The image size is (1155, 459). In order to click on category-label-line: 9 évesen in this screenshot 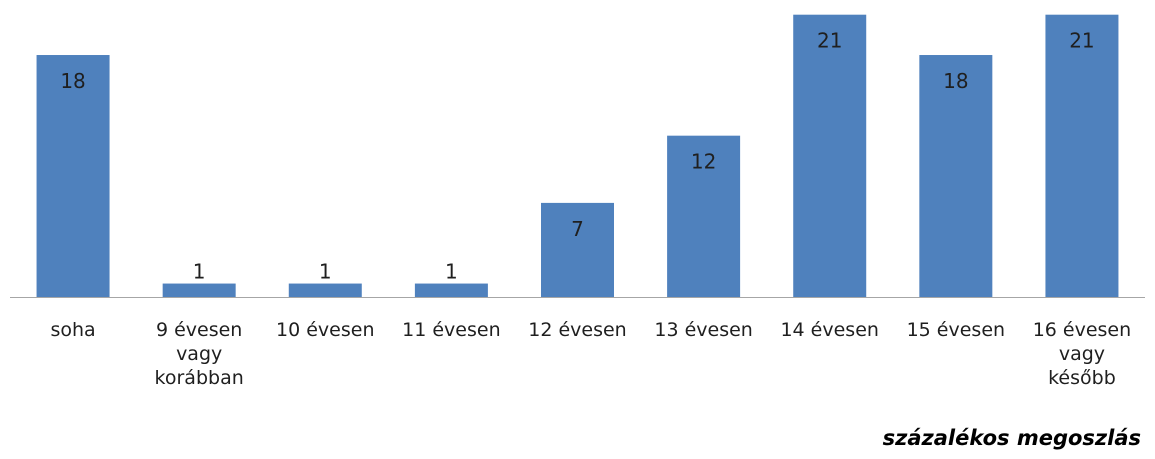, I will do `click(199, 330)`.